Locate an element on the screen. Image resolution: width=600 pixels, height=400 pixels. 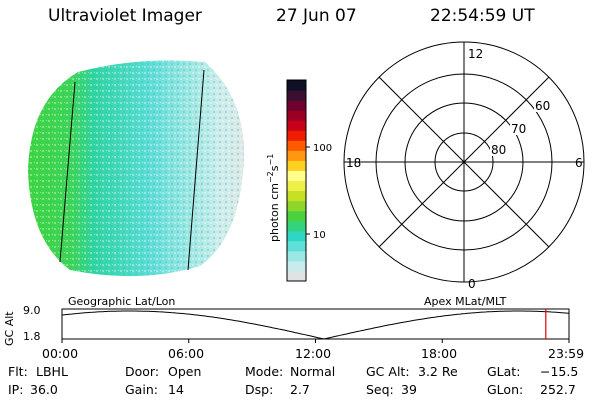
time-tick-0000: 00:00 is located at coordinates (60, 353).